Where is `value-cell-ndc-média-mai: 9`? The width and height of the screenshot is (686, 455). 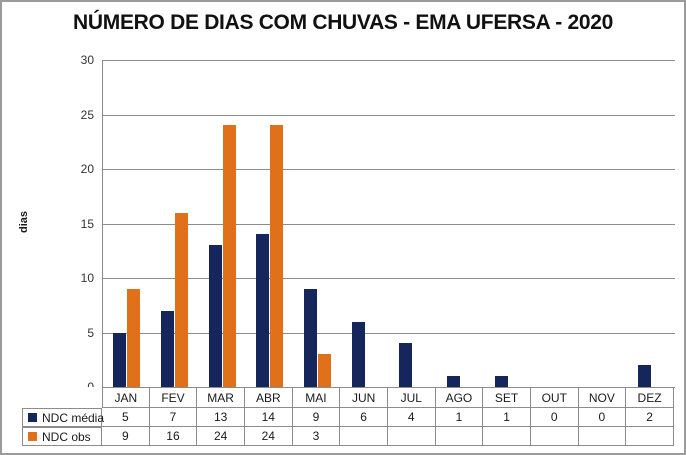 value-cell-ndc-média-mai: 9 is located at coordinates (316, 417).